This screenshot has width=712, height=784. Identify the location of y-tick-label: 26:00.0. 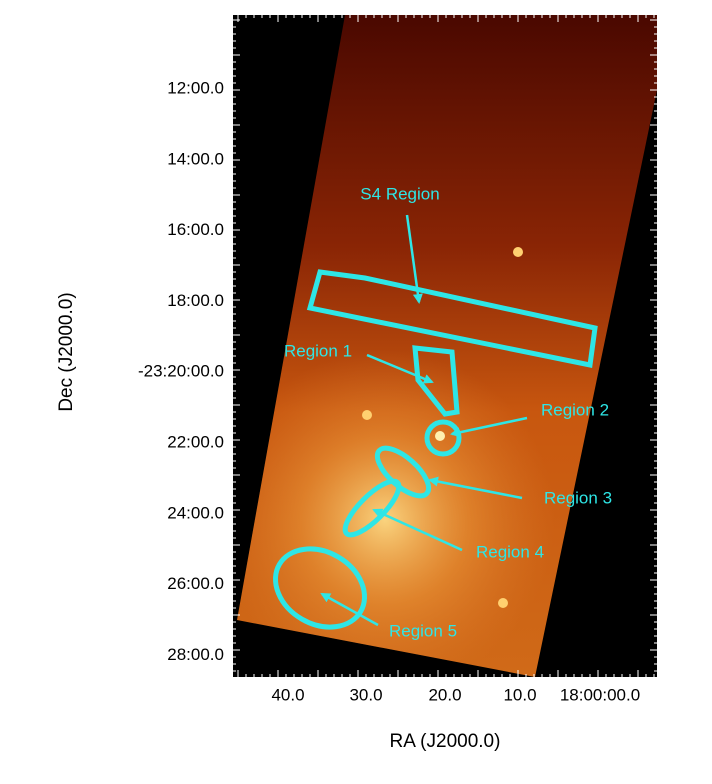
(195, 583).